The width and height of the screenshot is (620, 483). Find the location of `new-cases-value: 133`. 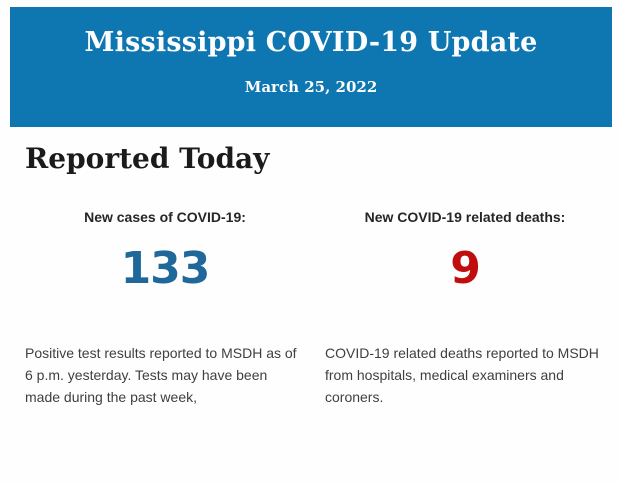

new-cases-value: 133 is located at coordinates (165, 268).